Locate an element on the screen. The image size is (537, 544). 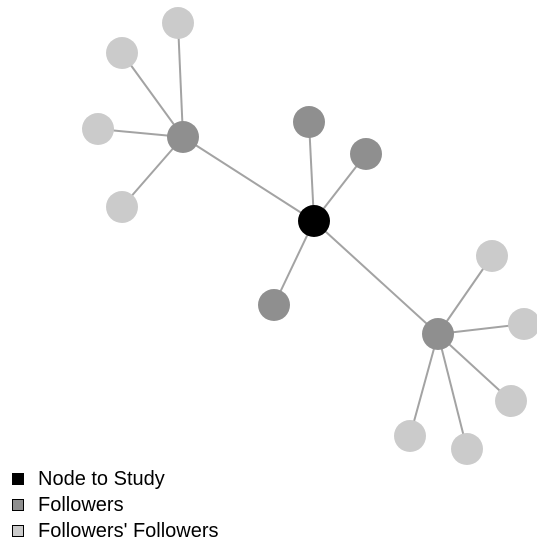
node-ff7 is located at coordinates (511, 401).